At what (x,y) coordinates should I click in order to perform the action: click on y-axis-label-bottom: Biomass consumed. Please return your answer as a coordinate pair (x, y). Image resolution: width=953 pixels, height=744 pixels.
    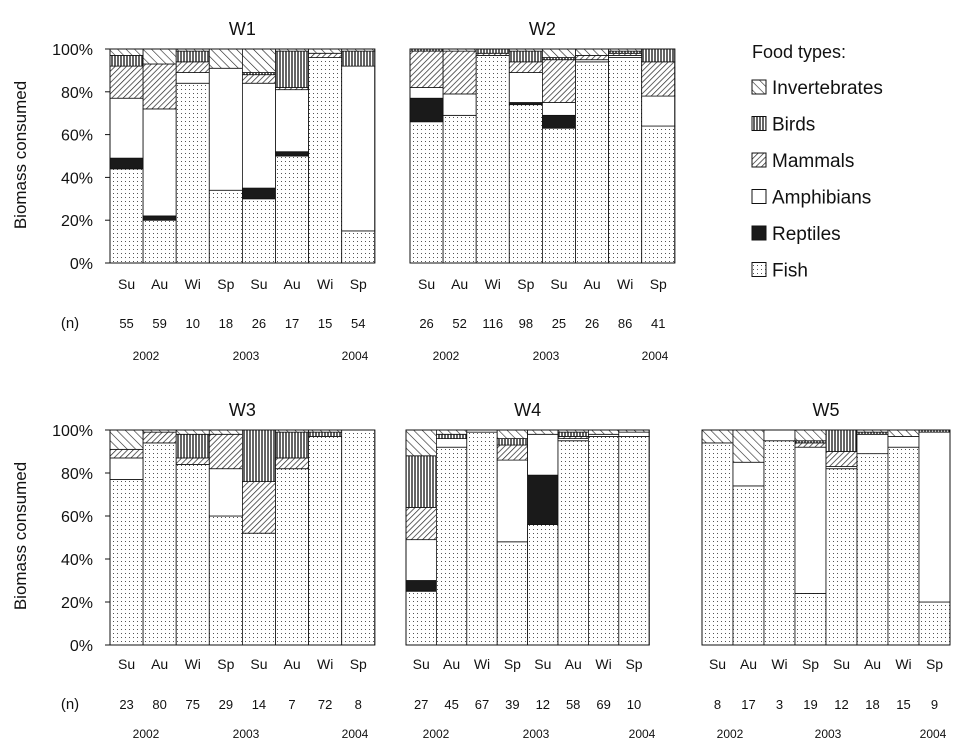
    Looking at the image, I should click on (20, 536).